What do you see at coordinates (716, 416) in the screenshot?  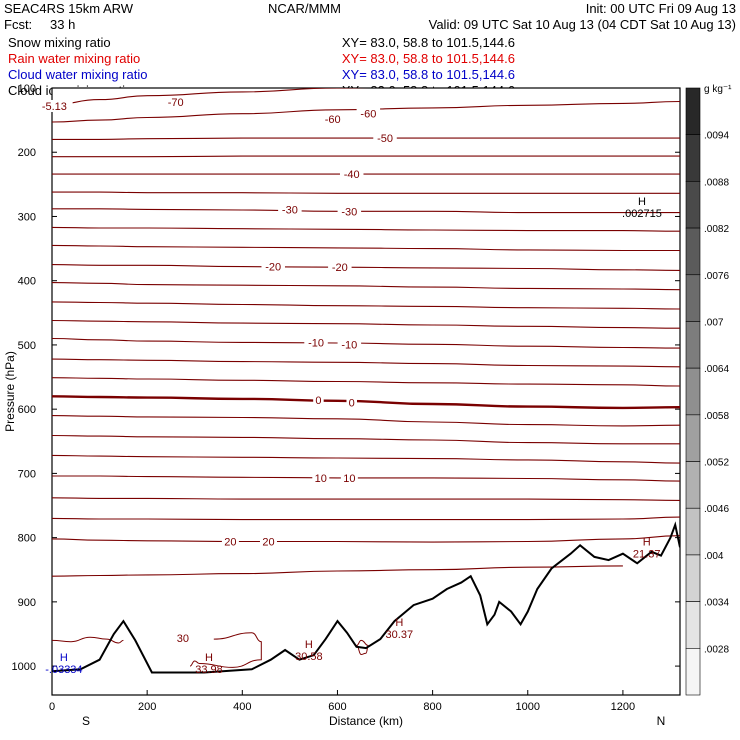 I see `colorbar-label: .0058` at bounding box center [716, 416].